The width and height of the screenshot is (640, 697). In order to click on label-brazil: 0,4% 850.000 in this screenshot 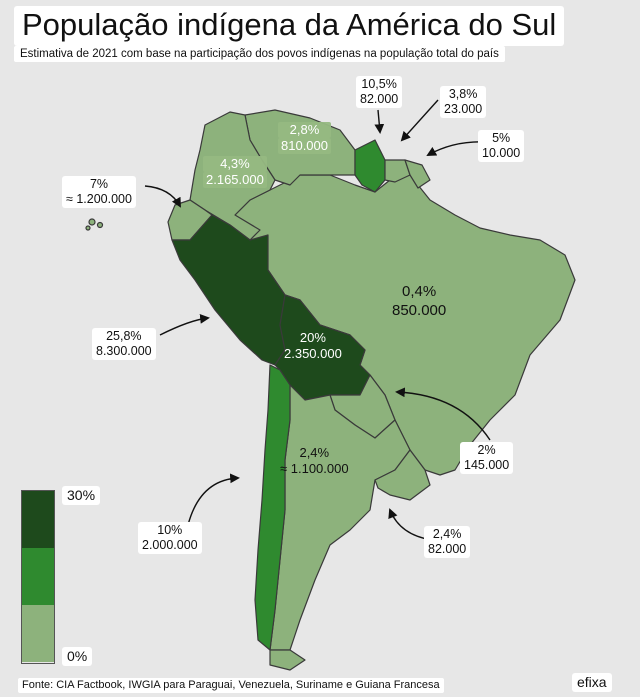, I will do `click(419, 301)`.